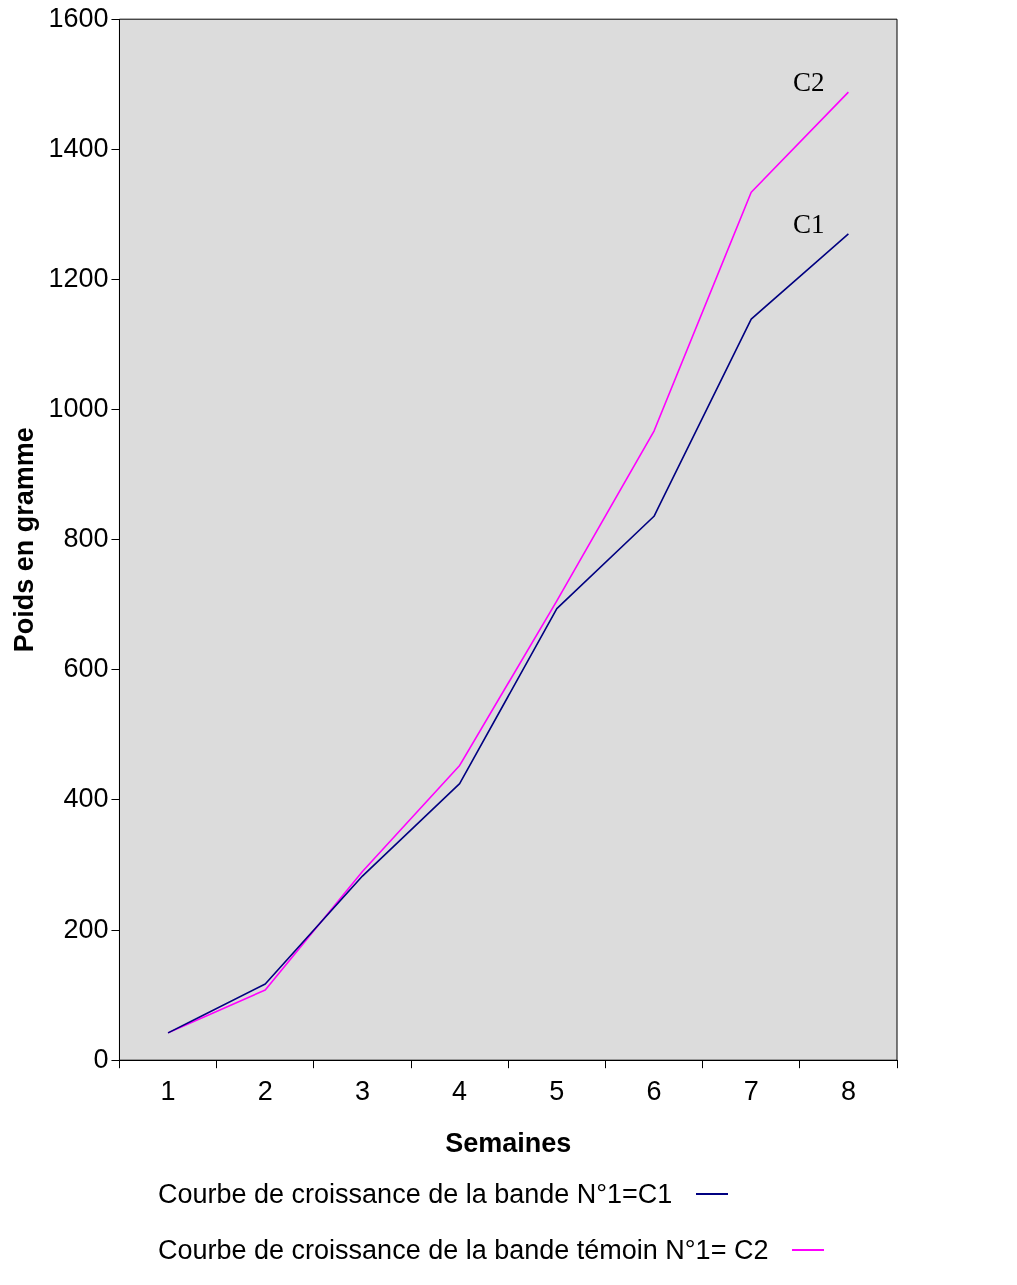 This screenshot has width=1017, height=1285. Describe the element at coordinates (508, 1143) in the screenshot. I see `x-axis-title: Semaines` at that location.